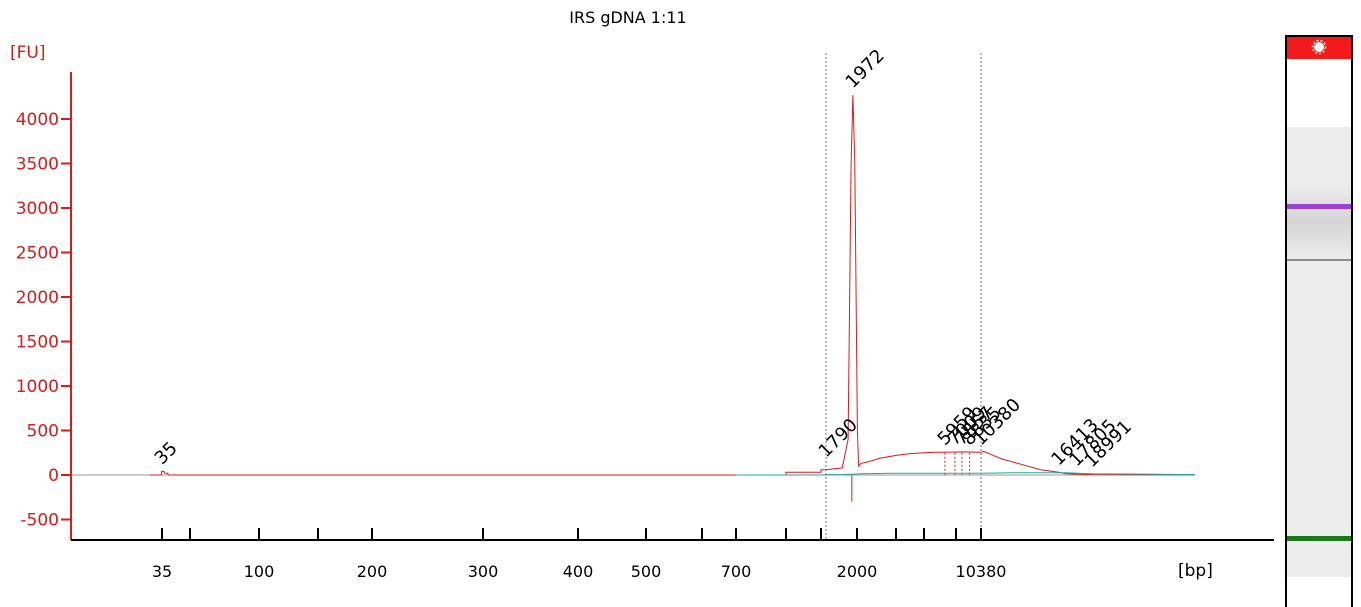 The height and width of the screenshot is (607, 1361). What do you see at coordinates (1319, 222) in the screenshot?
I see `gel-smear-gradient` at bounding box center [1319, 222].